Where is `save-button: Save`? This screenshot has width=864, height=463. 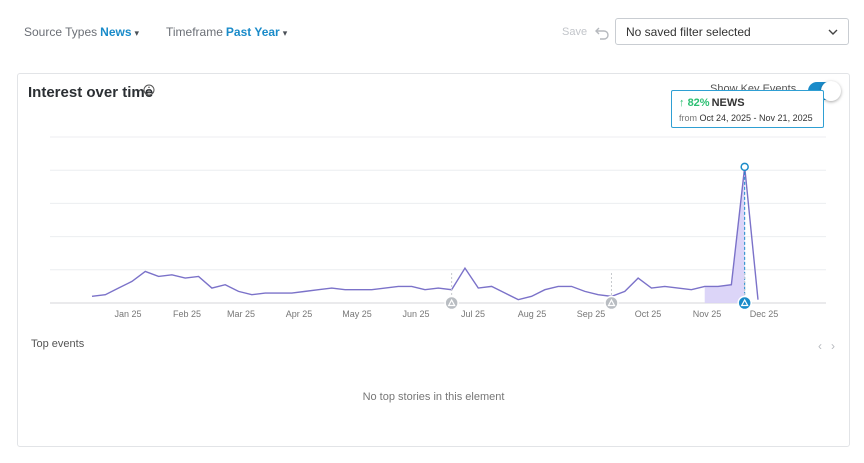 save-button: Save is located at coordinates (575, 32).